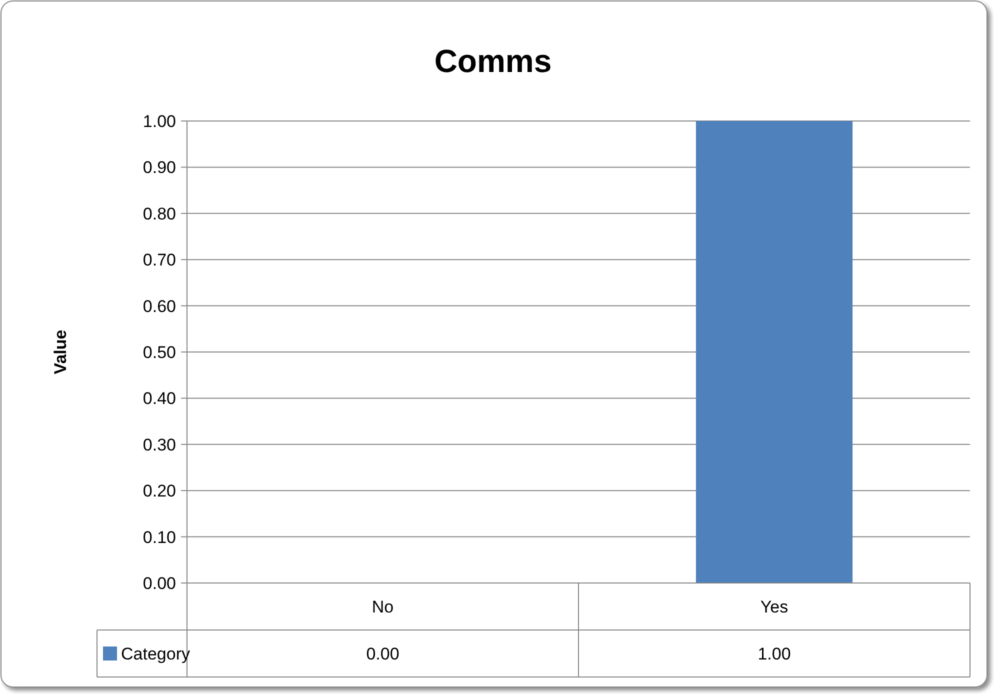 This screenshot has height=694, width=994. Describe the element at coordinates (774, 606) in the screenshot. I see `x-tick-label: Yes` at that location.